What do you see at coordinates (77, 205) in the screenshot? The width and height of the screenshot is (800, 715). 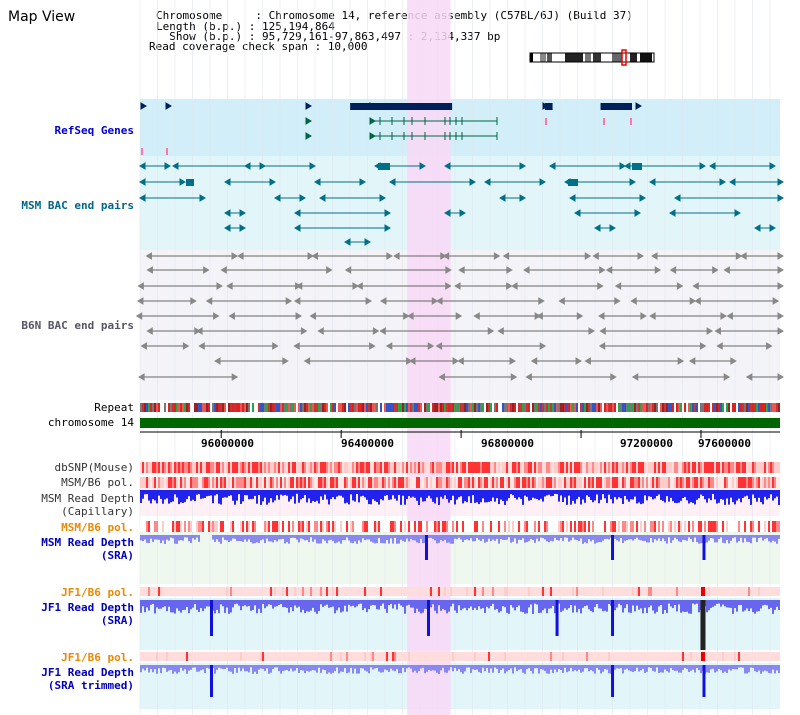 I see `track-label-msm-bac: MSM BAC end pairs` at bounding box center [77, 205].